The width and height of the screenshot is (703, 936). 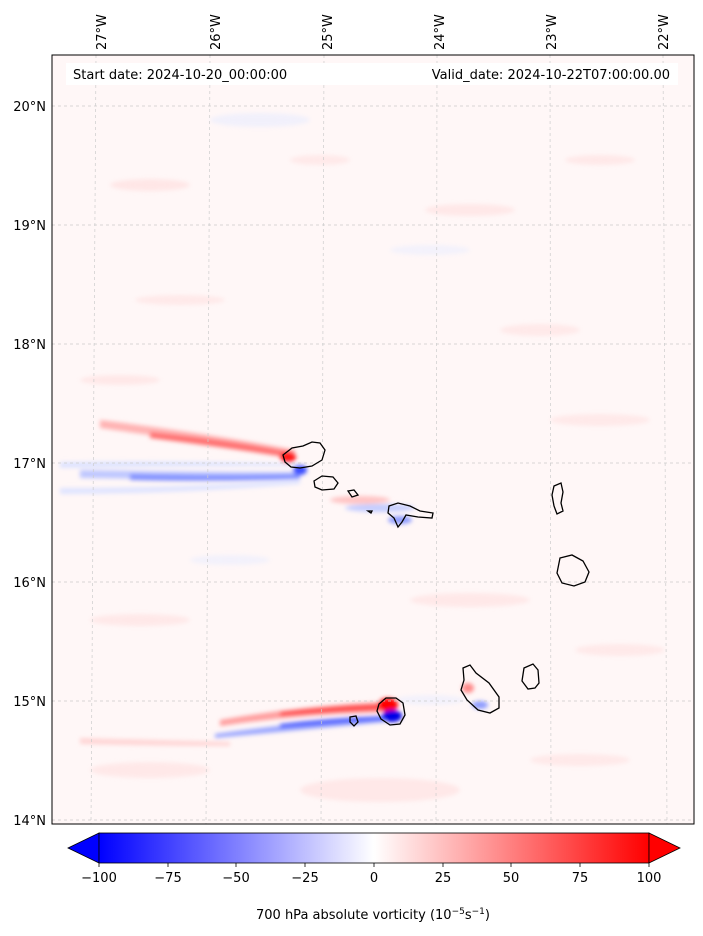 I want to click on island-coastlines, so click(x=436, y=584).